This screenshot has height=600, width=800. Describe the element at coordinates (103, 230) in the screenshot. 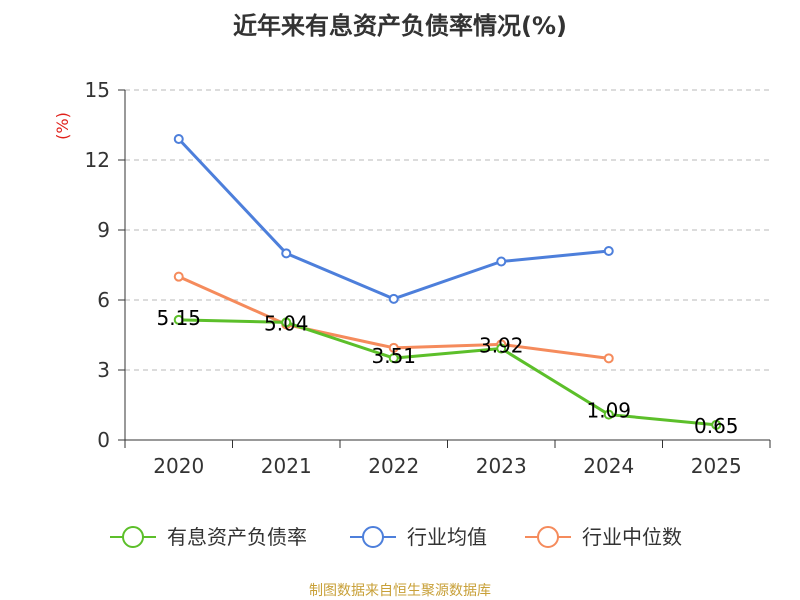

I see `y-tick-label: 9` at that location.